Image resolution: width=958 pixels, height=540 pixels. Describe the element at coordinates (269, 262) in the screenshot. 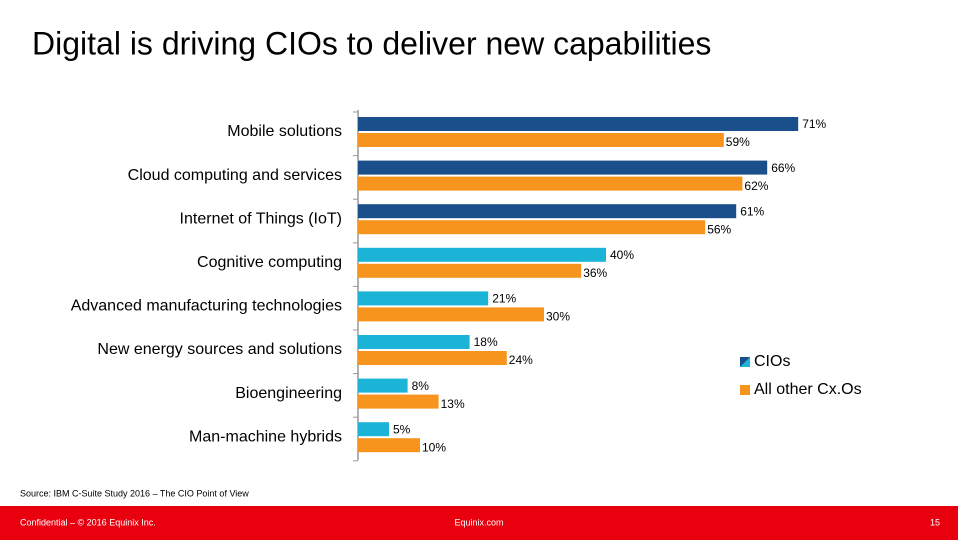

I see `category-label: Cognitive computing` at that location.